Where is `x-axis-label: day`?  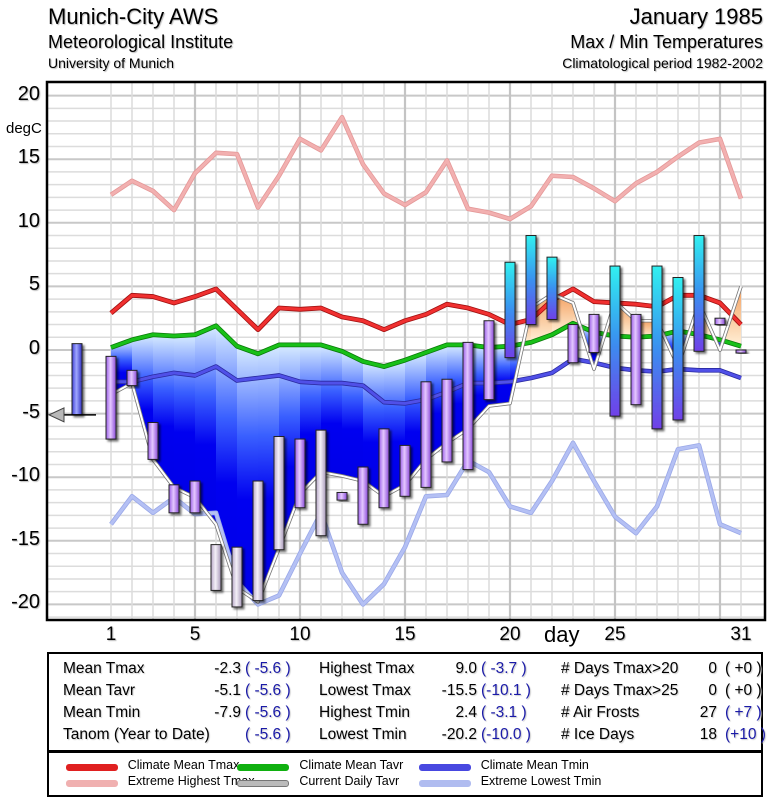 x-axis-label: day is located at coordinates (562, 634).